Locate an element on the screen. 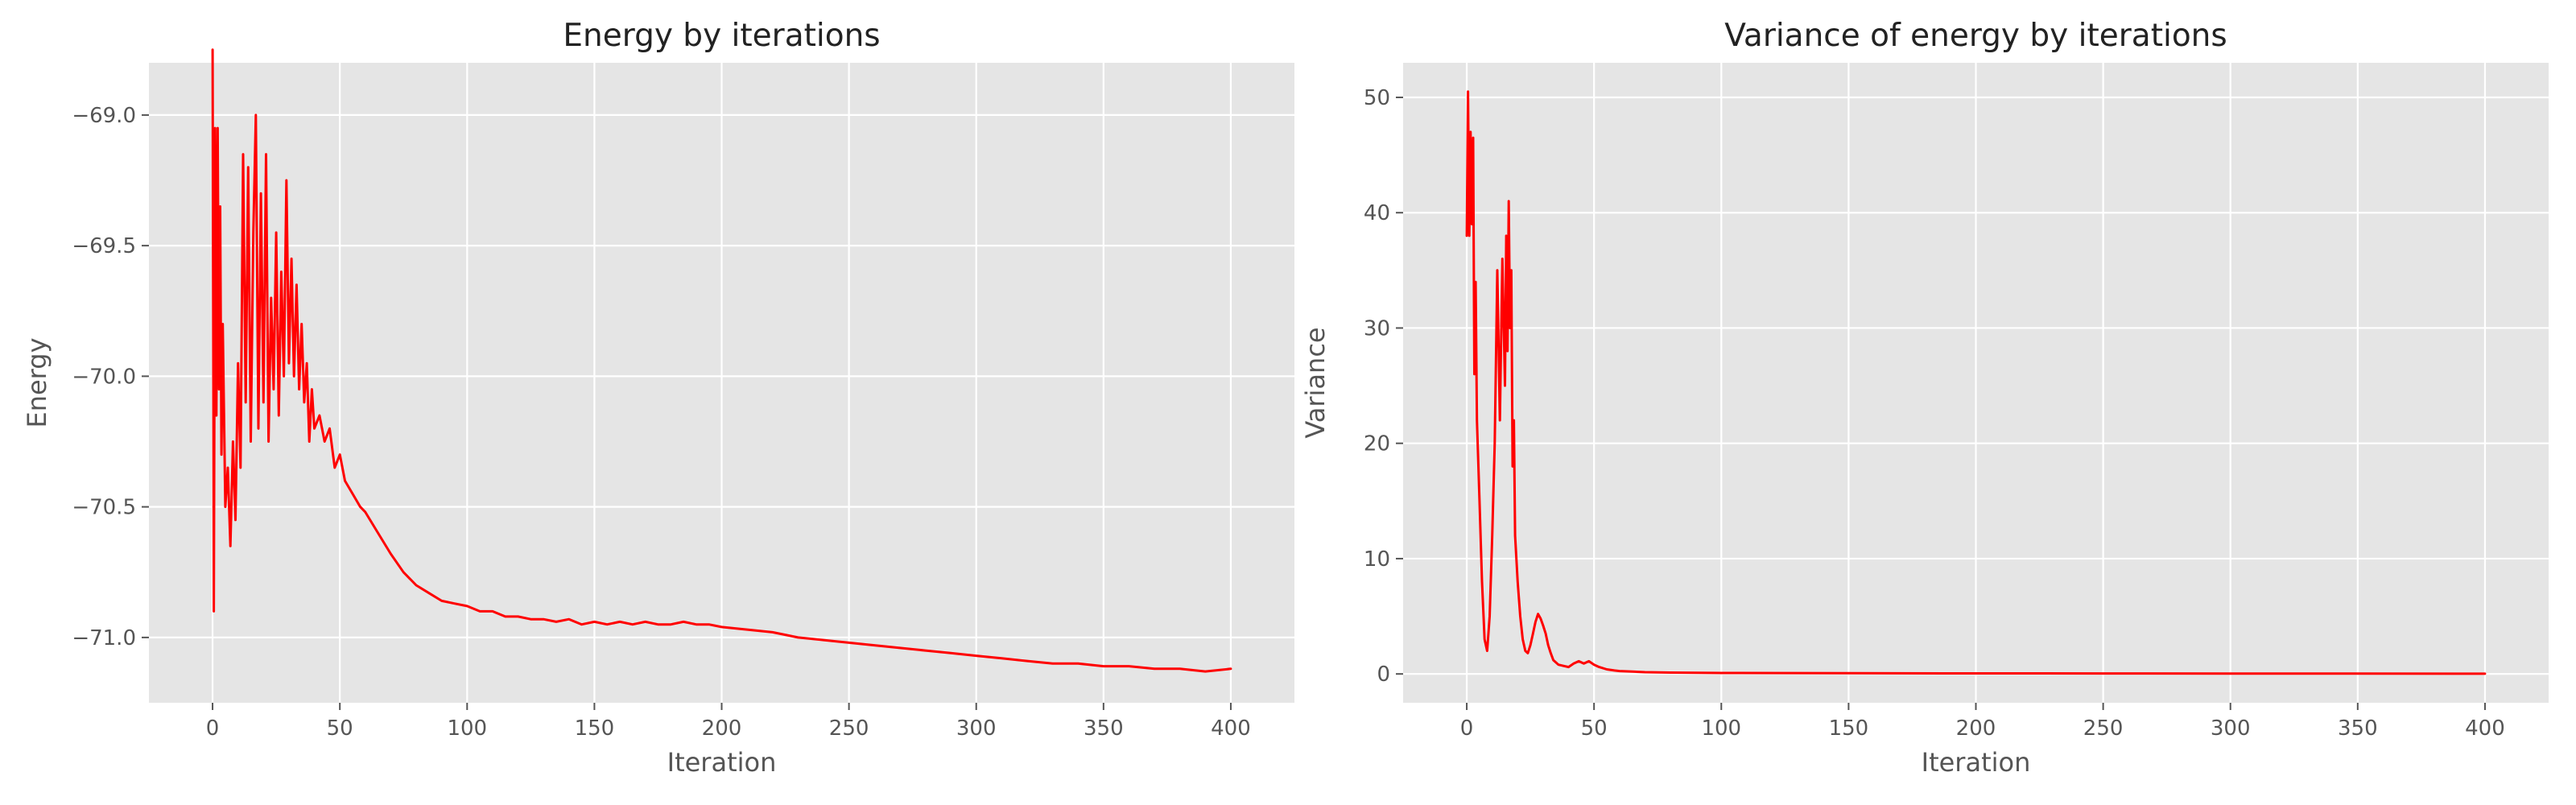  energy-x-tick-label: 400 is located at coordinates (1231, 728).